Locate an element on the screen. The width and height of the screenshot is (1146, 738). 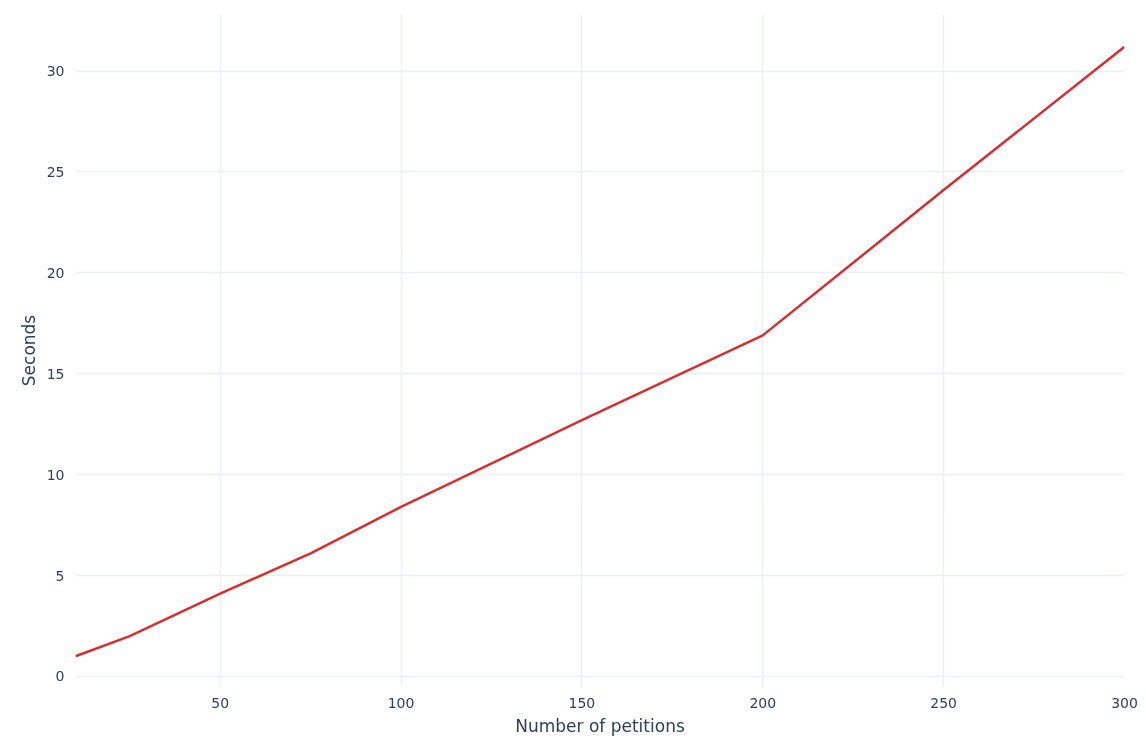
x-tick-label: 150 is located at coordinates (582, 702).